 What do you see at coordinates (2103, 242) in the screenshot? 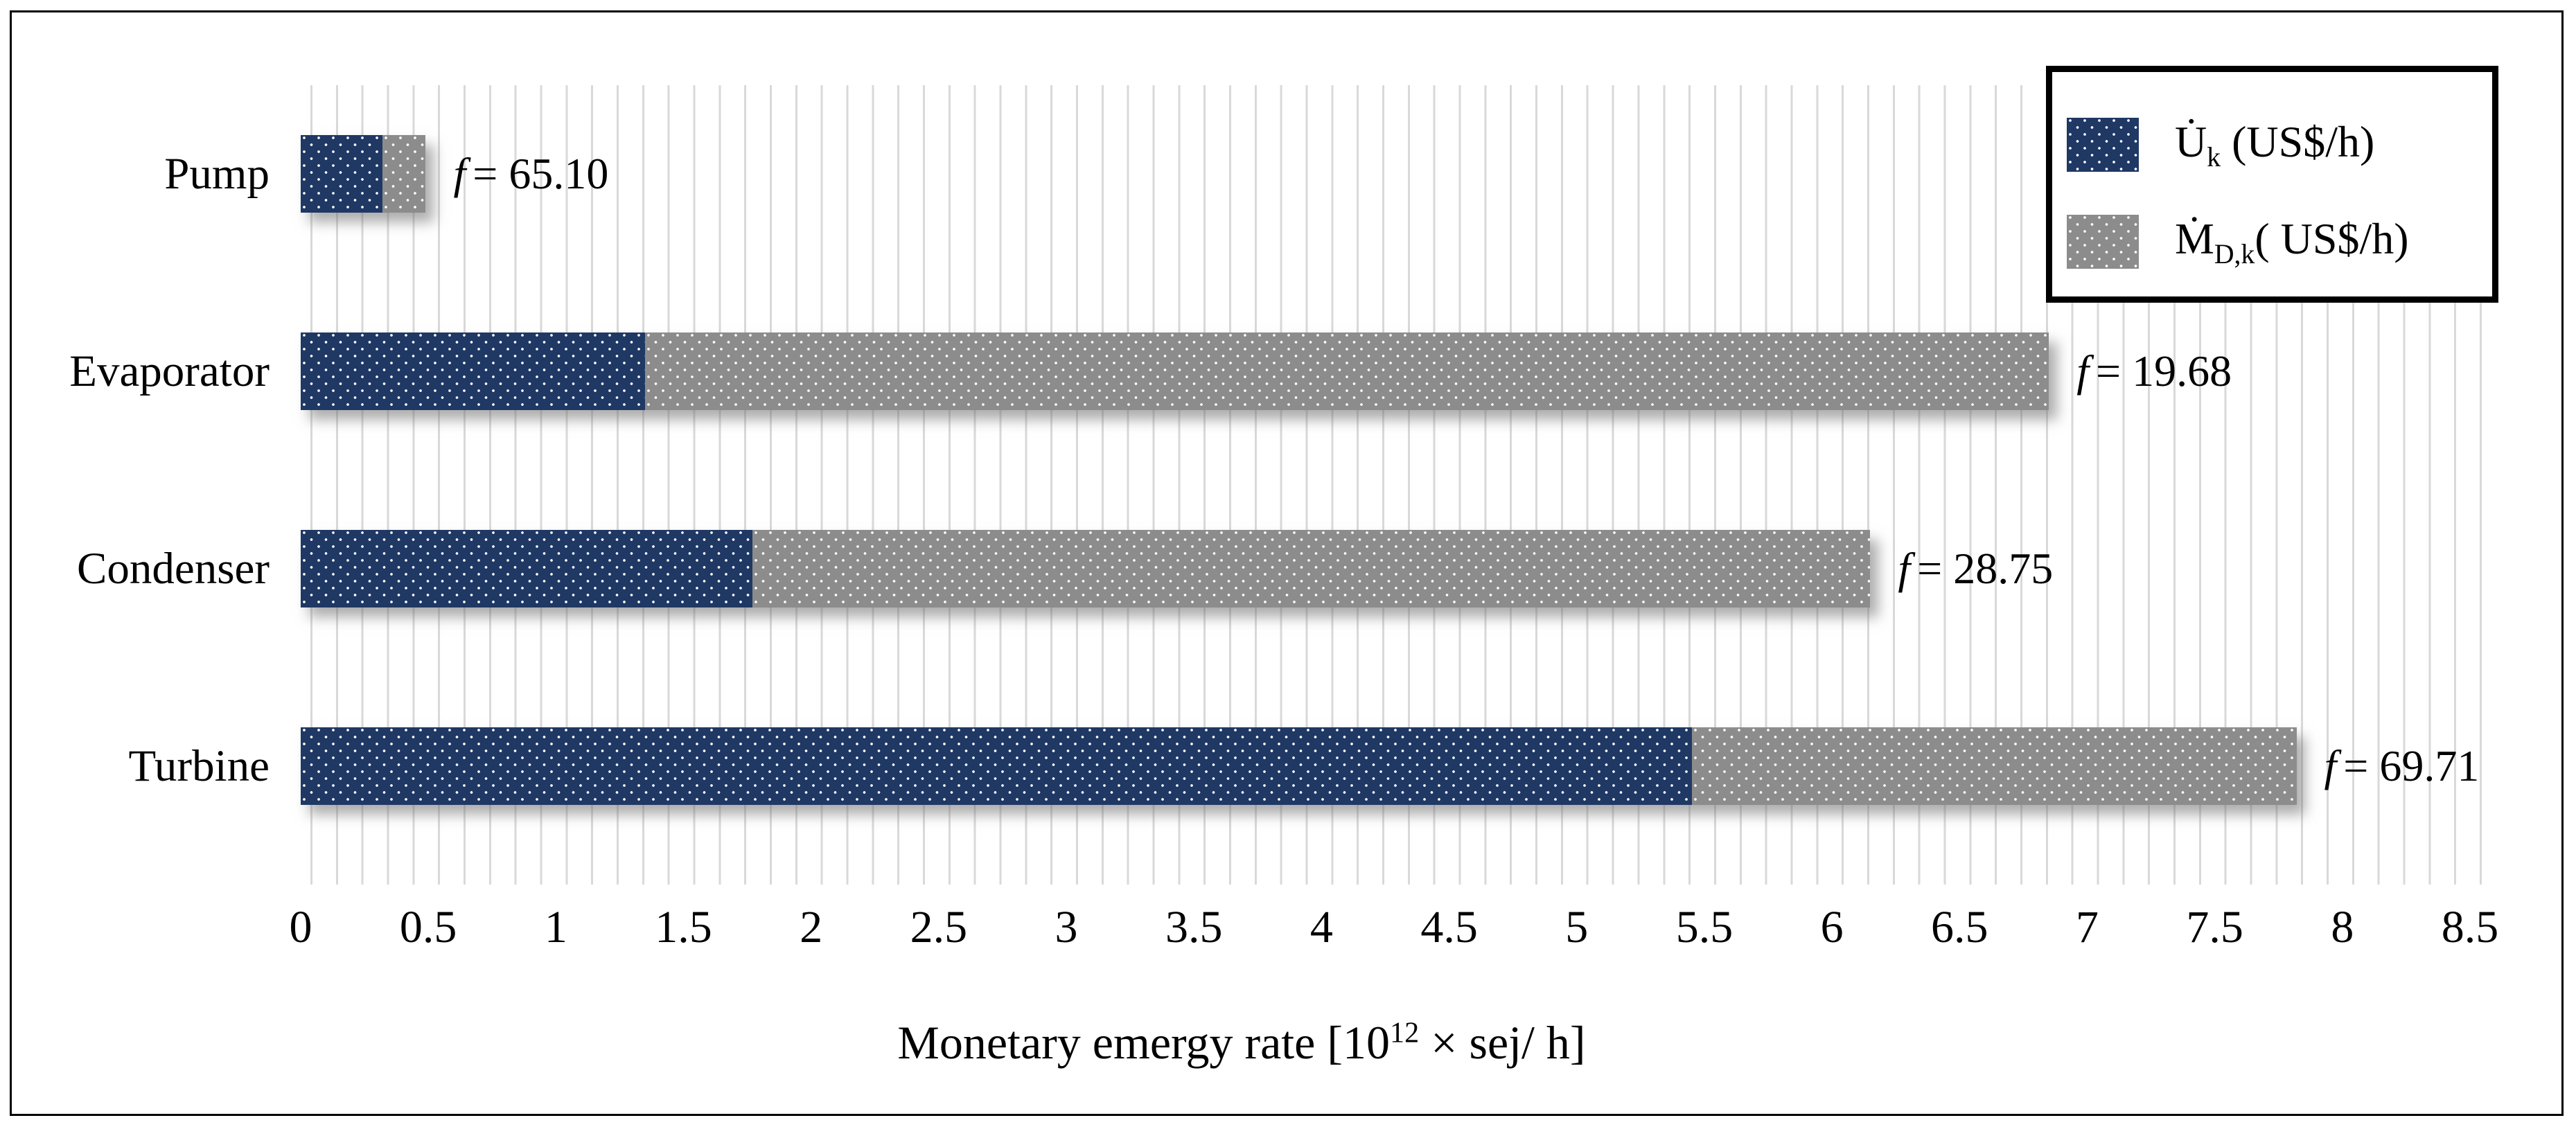
I see `legend-swatch-mdk` at bounding box center [2103, 242].